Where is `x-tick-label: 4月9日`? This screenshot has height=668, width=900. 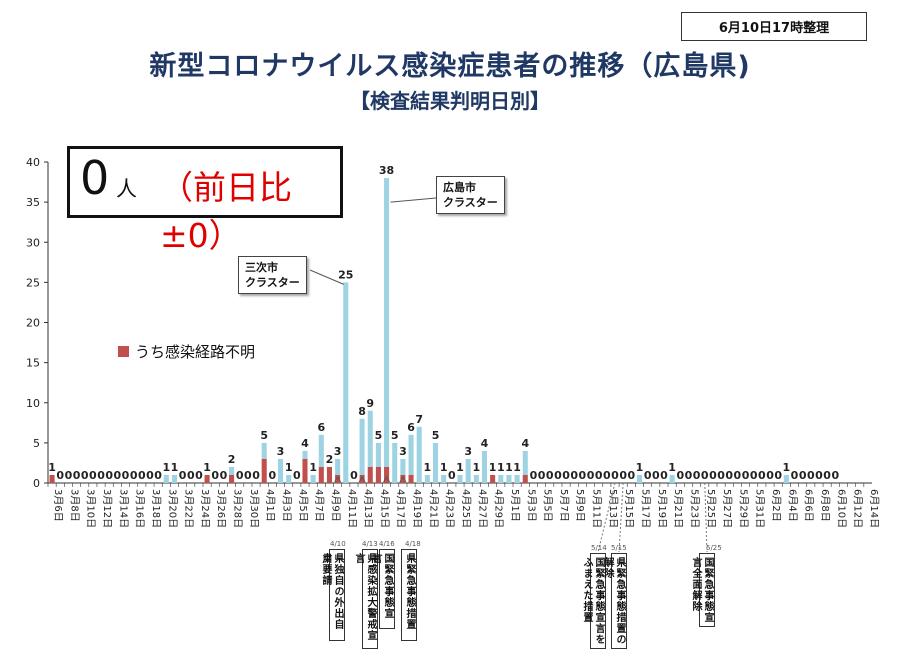 x-tick-label: 4月9日 is located at coordinates (335, 505).